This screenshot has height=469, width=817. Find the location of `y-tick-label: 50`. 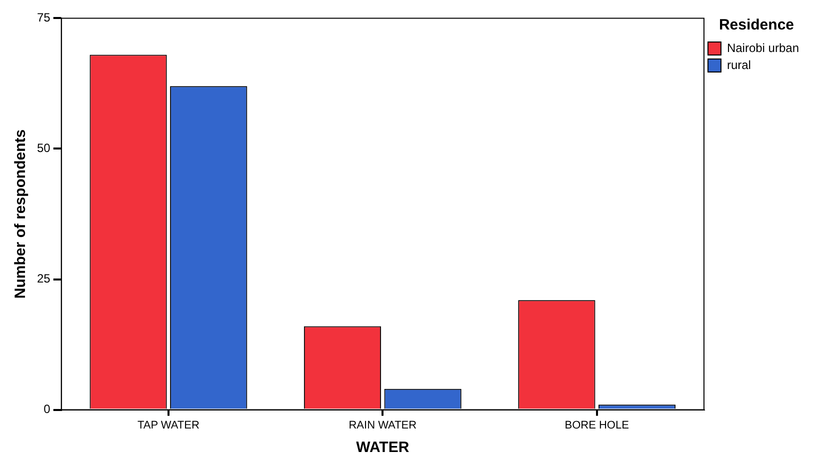

y-tick-label: 50 is located at coordinates (43, 148).